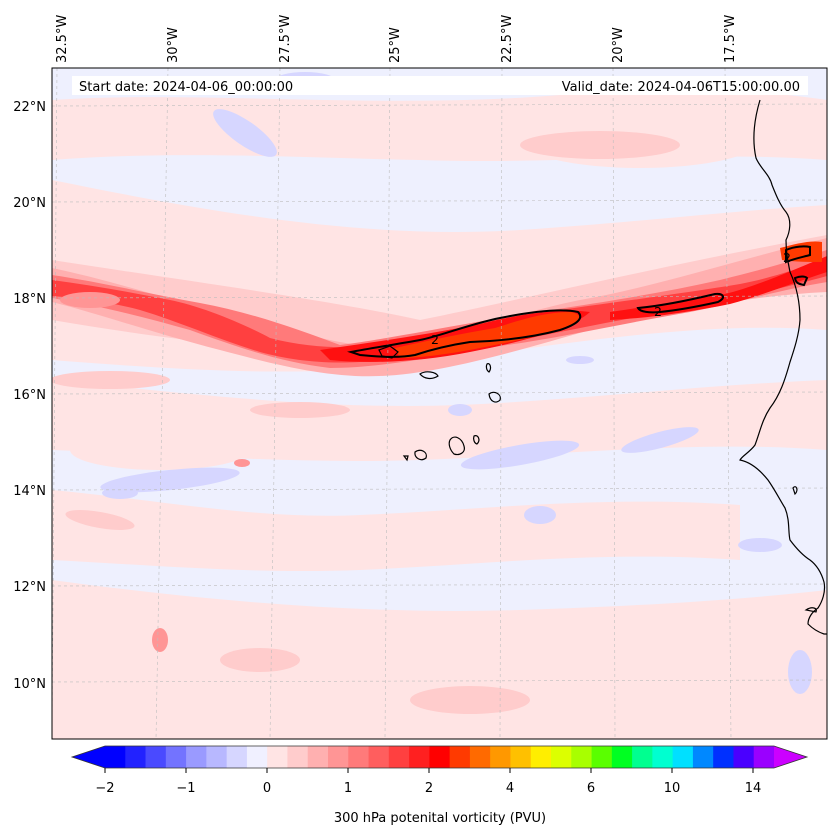 The width and height of the screenshot is (837, 836). Describe the element at coordinates (658, 311) in the screenshot. I see `contour-label-2-b: 2` at that location.